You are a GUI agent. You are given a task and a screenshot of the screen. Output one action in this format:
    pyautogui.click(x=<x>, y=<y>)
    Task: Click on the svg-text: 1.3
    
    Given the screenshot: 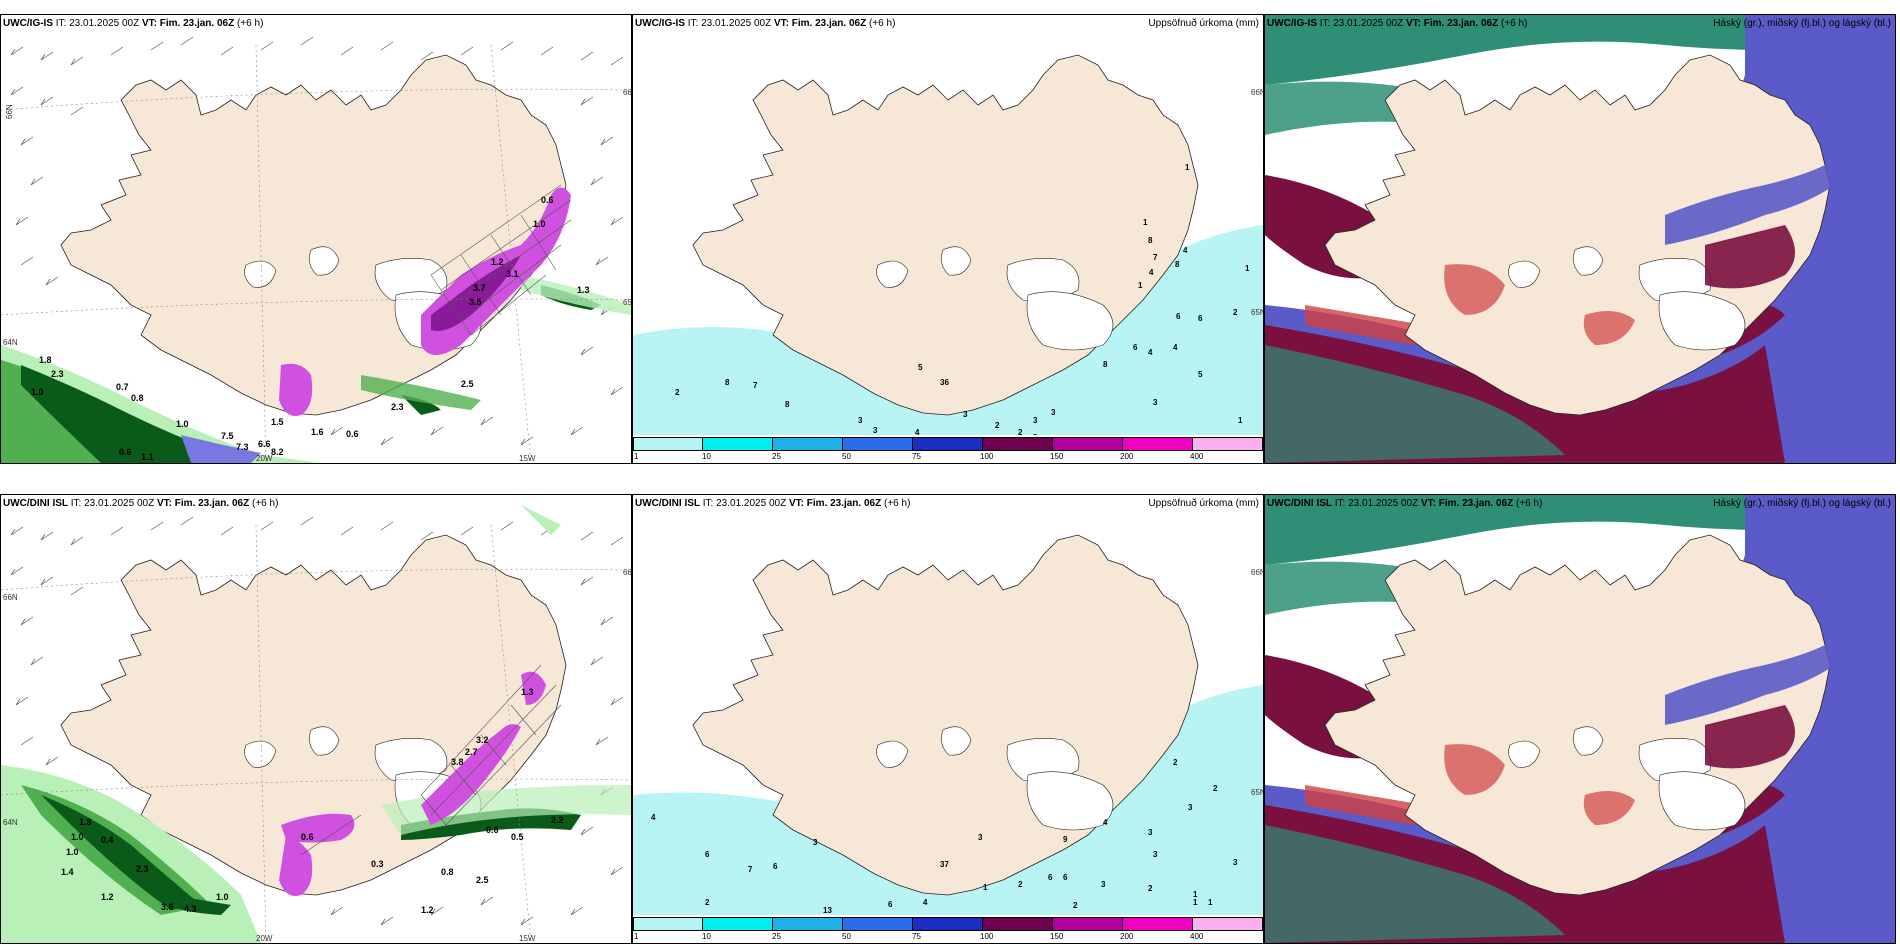 What is the action you would take?
    pyautogui.click(x=583, y=290)
    